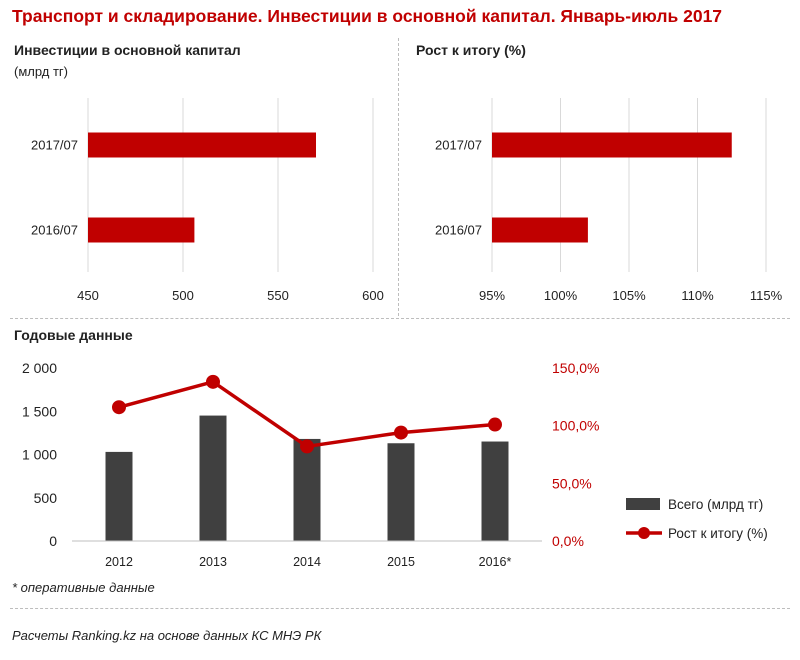 This screenshot has height=660, width=800. What do you see at coordinates (575, 368) in the screenshot?
I see `annual-y2-tick-label: 150,0%` at bounding box center [575, 368].